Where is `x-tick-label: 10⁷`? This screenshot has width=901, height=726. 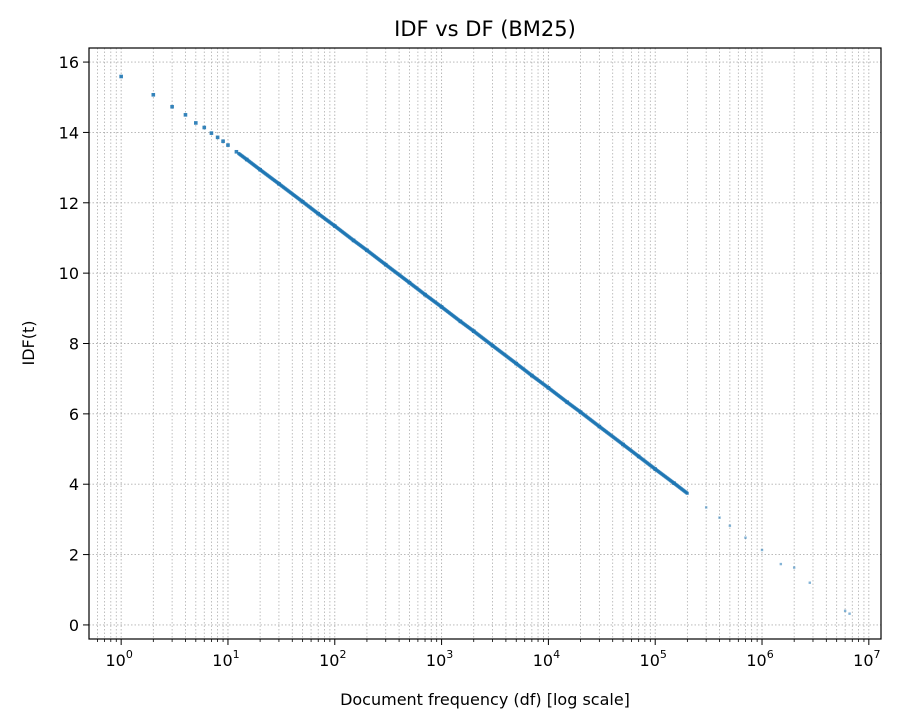
x-tick-label: 10⁷ is located at coordinates (866, 659).